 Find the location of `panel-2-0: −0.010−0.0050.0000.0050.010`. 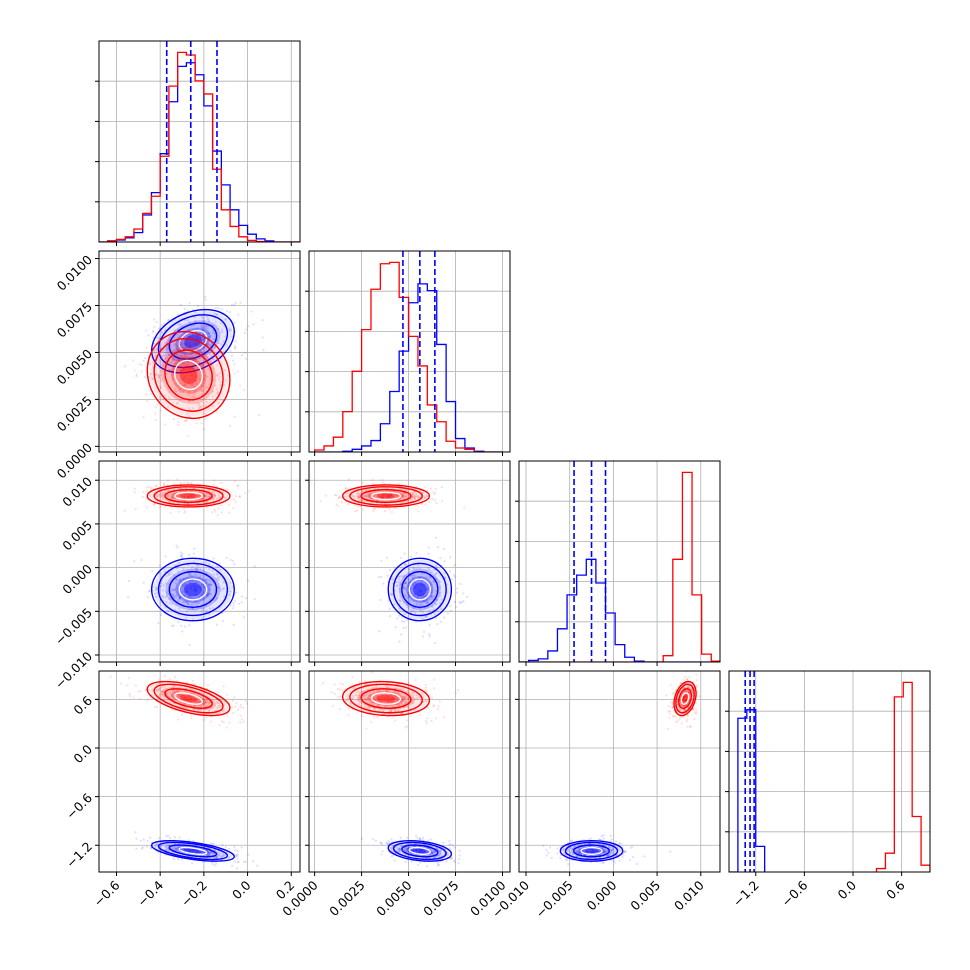

panel-2-0: −0.010−0.0050.0000.0050.010 is located at coordinates (176, 576).